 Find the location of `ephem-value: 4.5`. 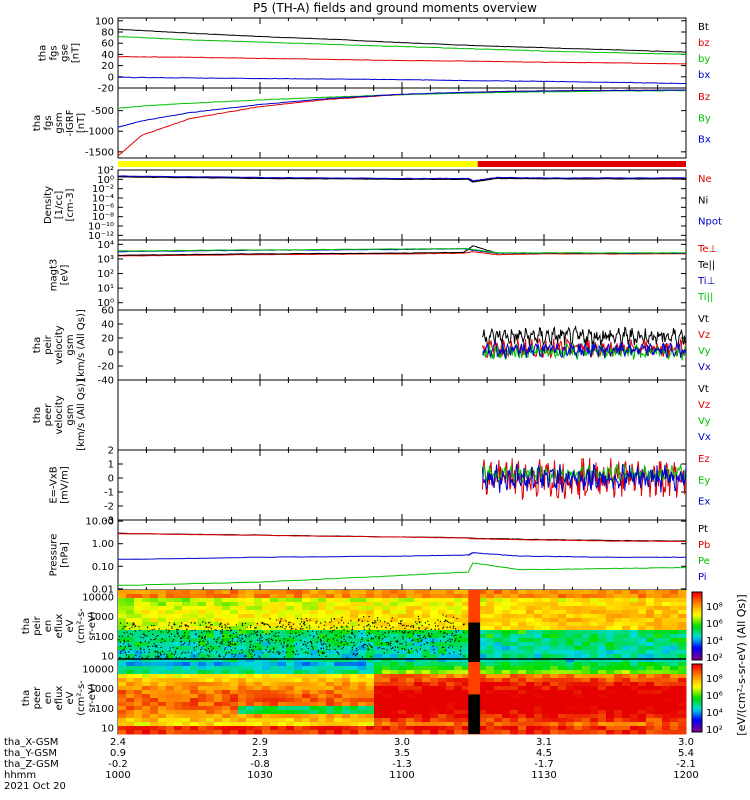

ephem-value: 4.5 is located at coordinates (544, 753).